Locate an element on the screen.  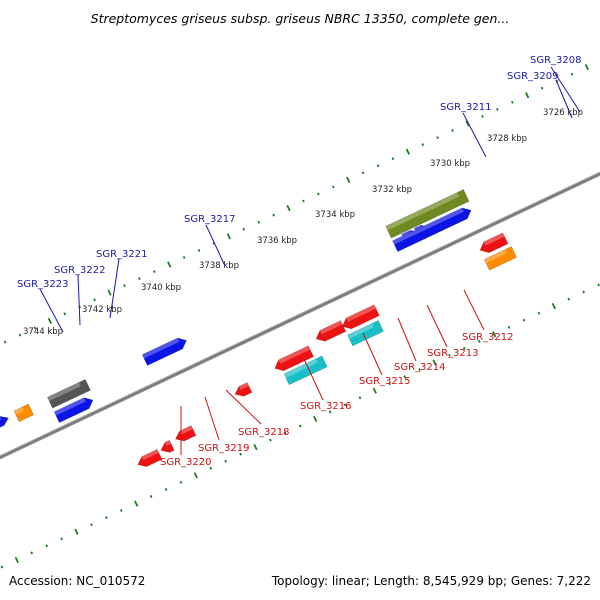
gene-label: SGR_3220 is located at coordinates (186, 462).